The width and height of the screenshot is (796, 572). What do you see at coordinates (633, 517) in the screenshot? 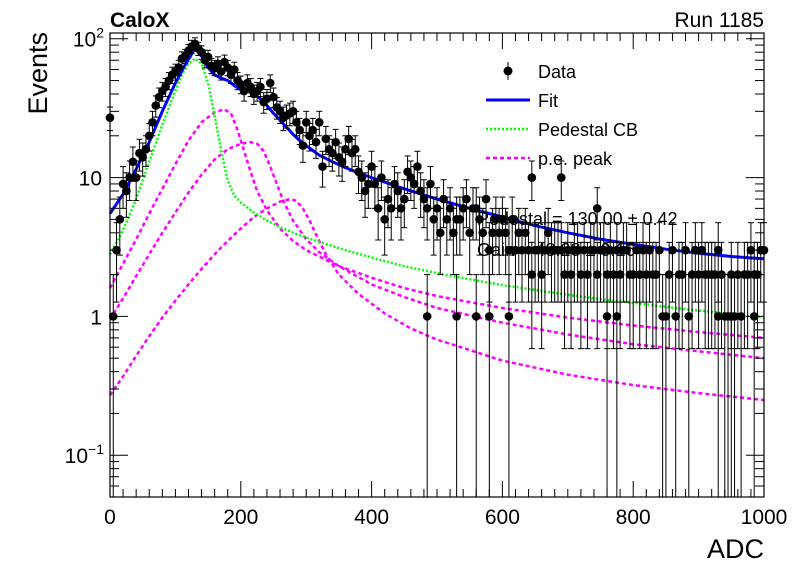
I see `x-tick-label: 800` at bounding box center [633, 517].